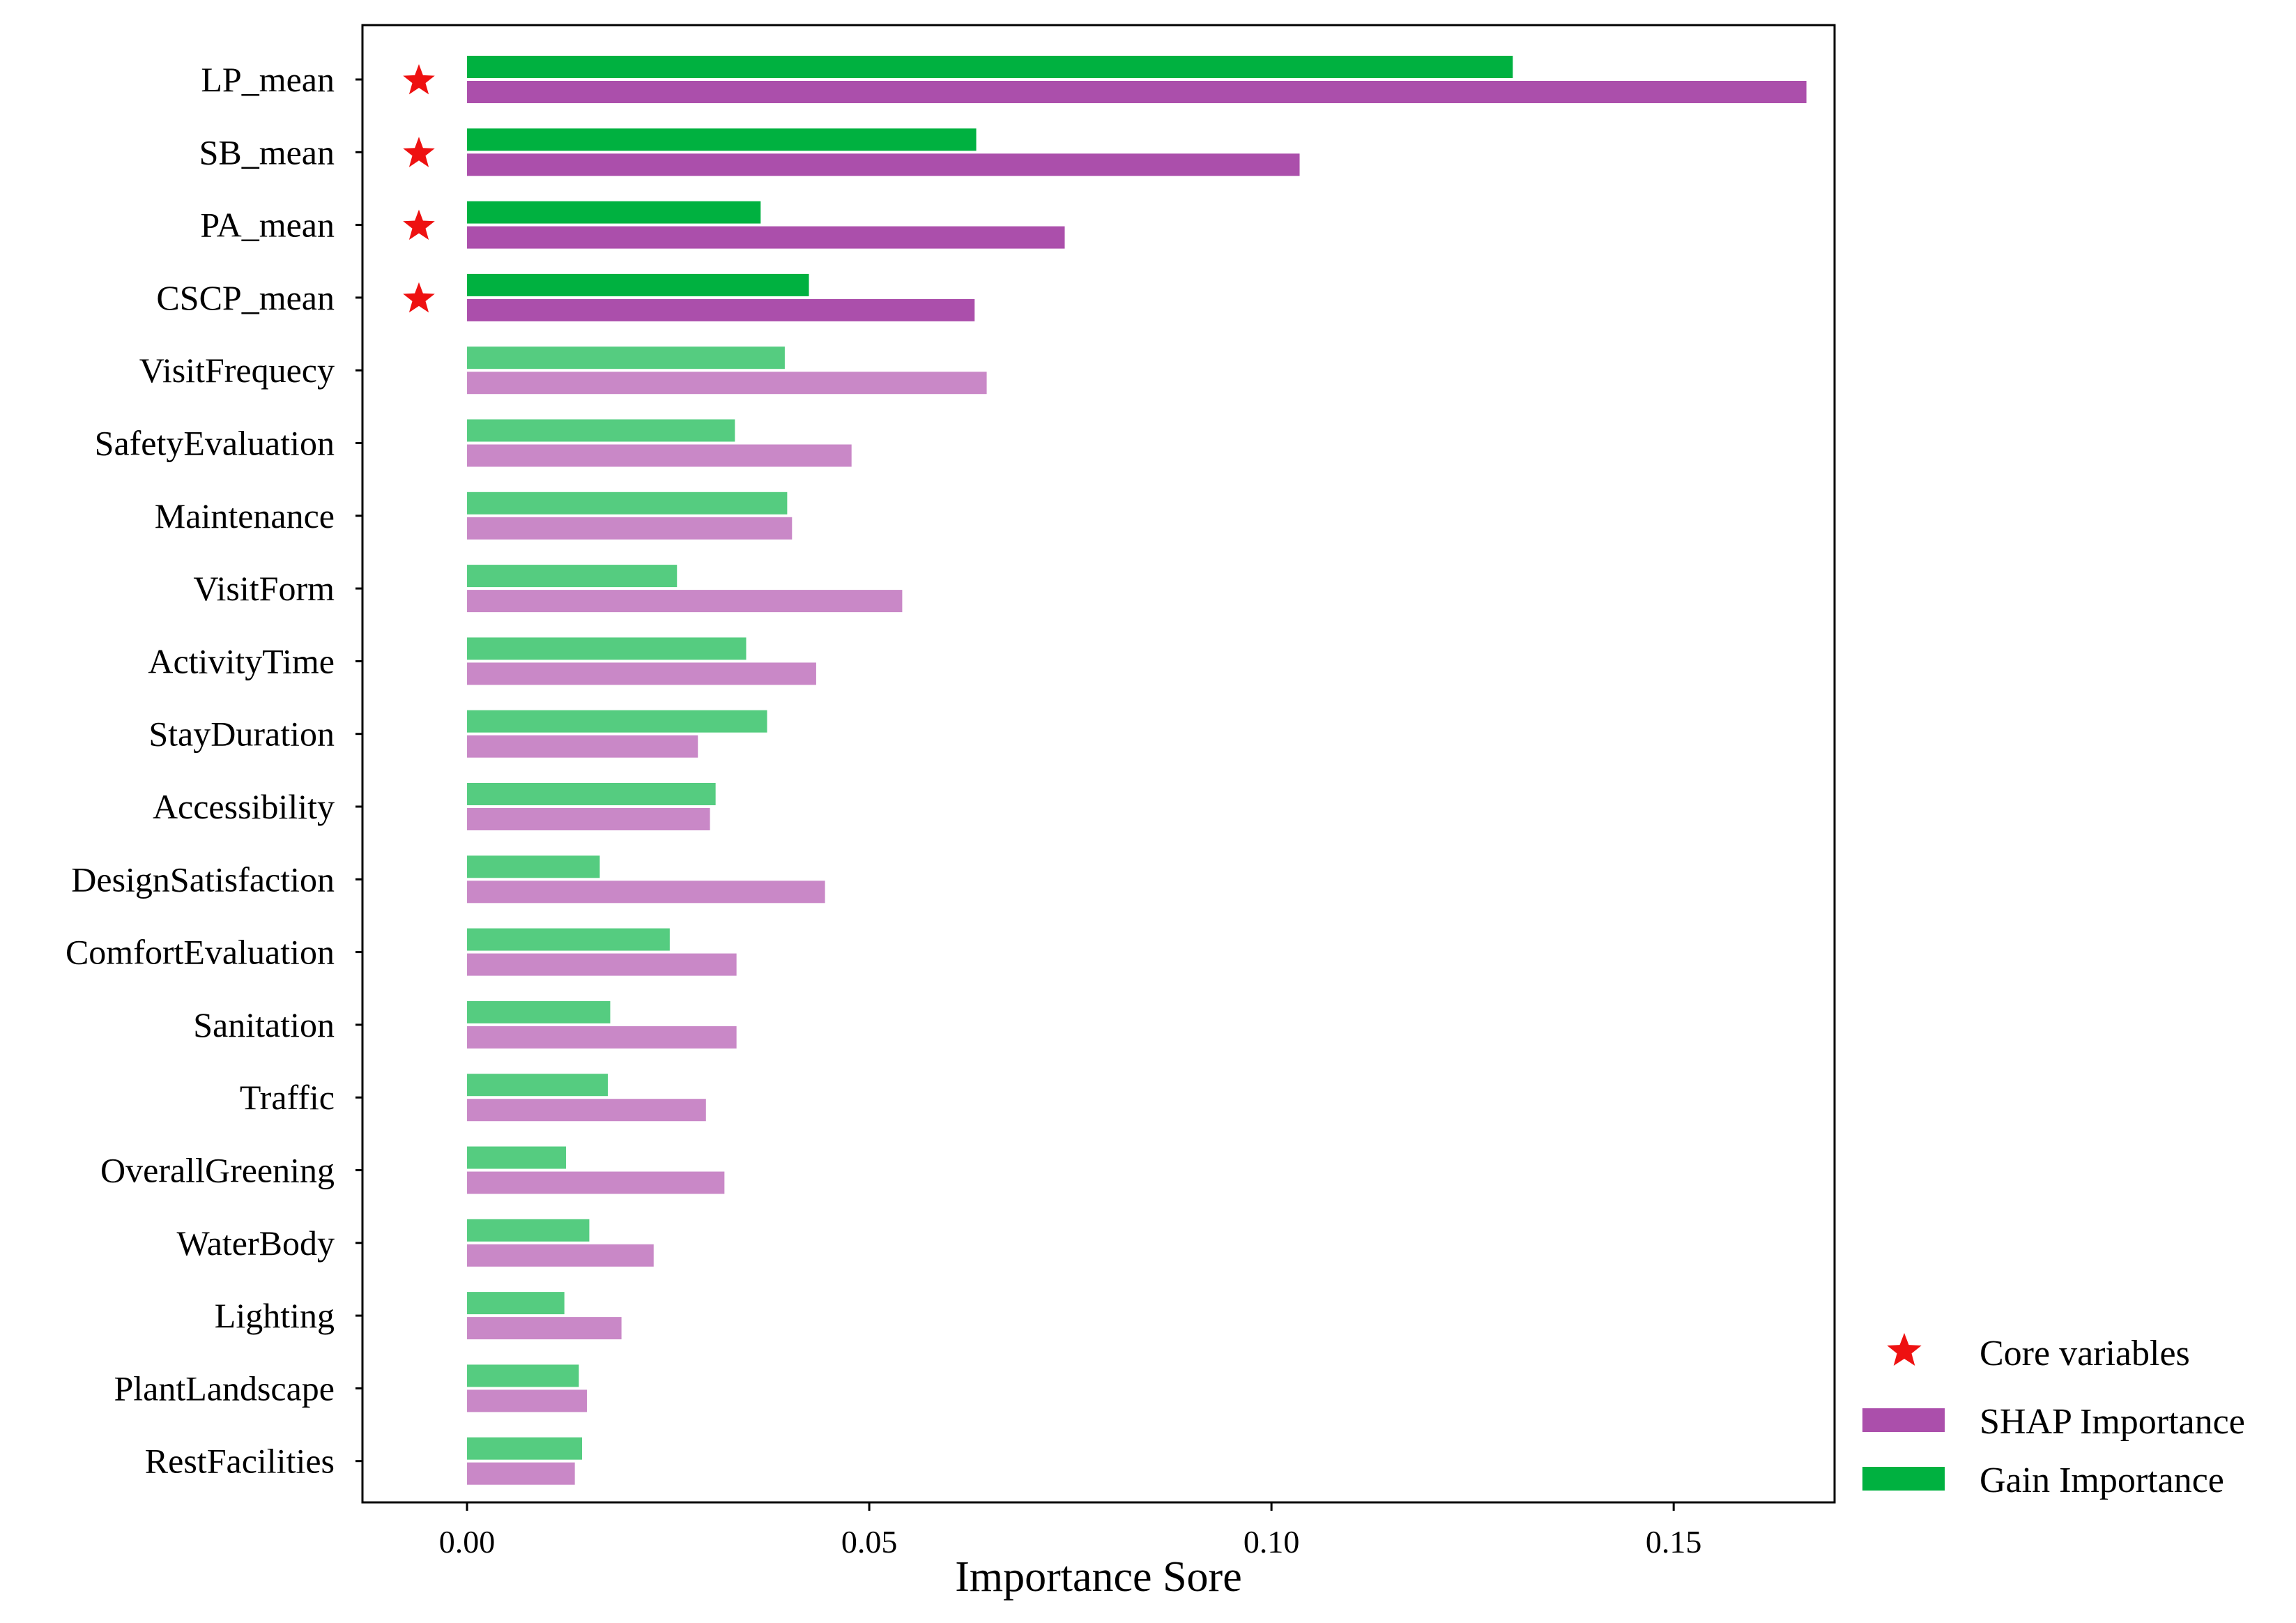 Image resolution: width=2296 pixels, height=1623 pixels. What do you see at coordinates (200, 952) in the screenshot?
I see `category-label: ComfortEvaluation` at bounding box center [200, 952].